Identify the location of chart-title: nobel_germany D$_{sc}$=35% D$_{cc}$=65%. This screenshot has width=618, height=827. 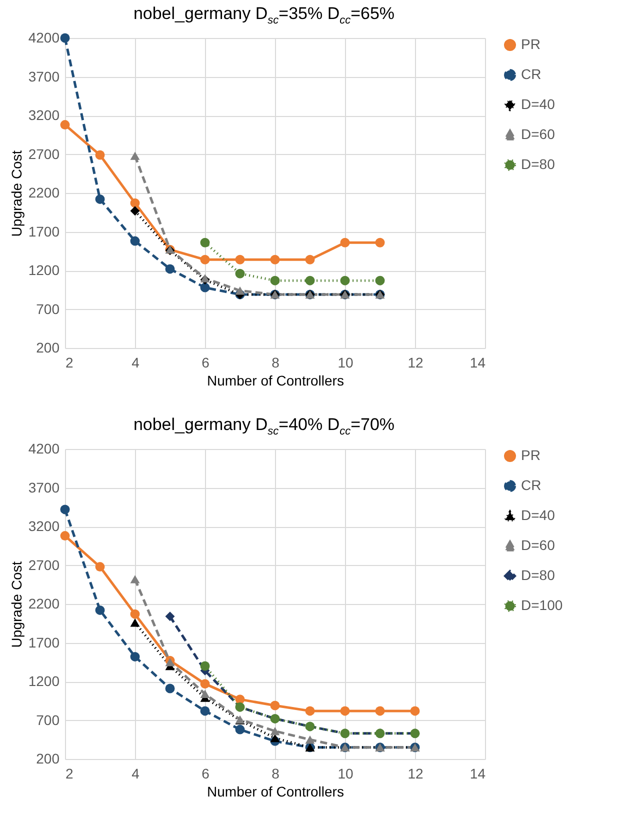
(264, 15).